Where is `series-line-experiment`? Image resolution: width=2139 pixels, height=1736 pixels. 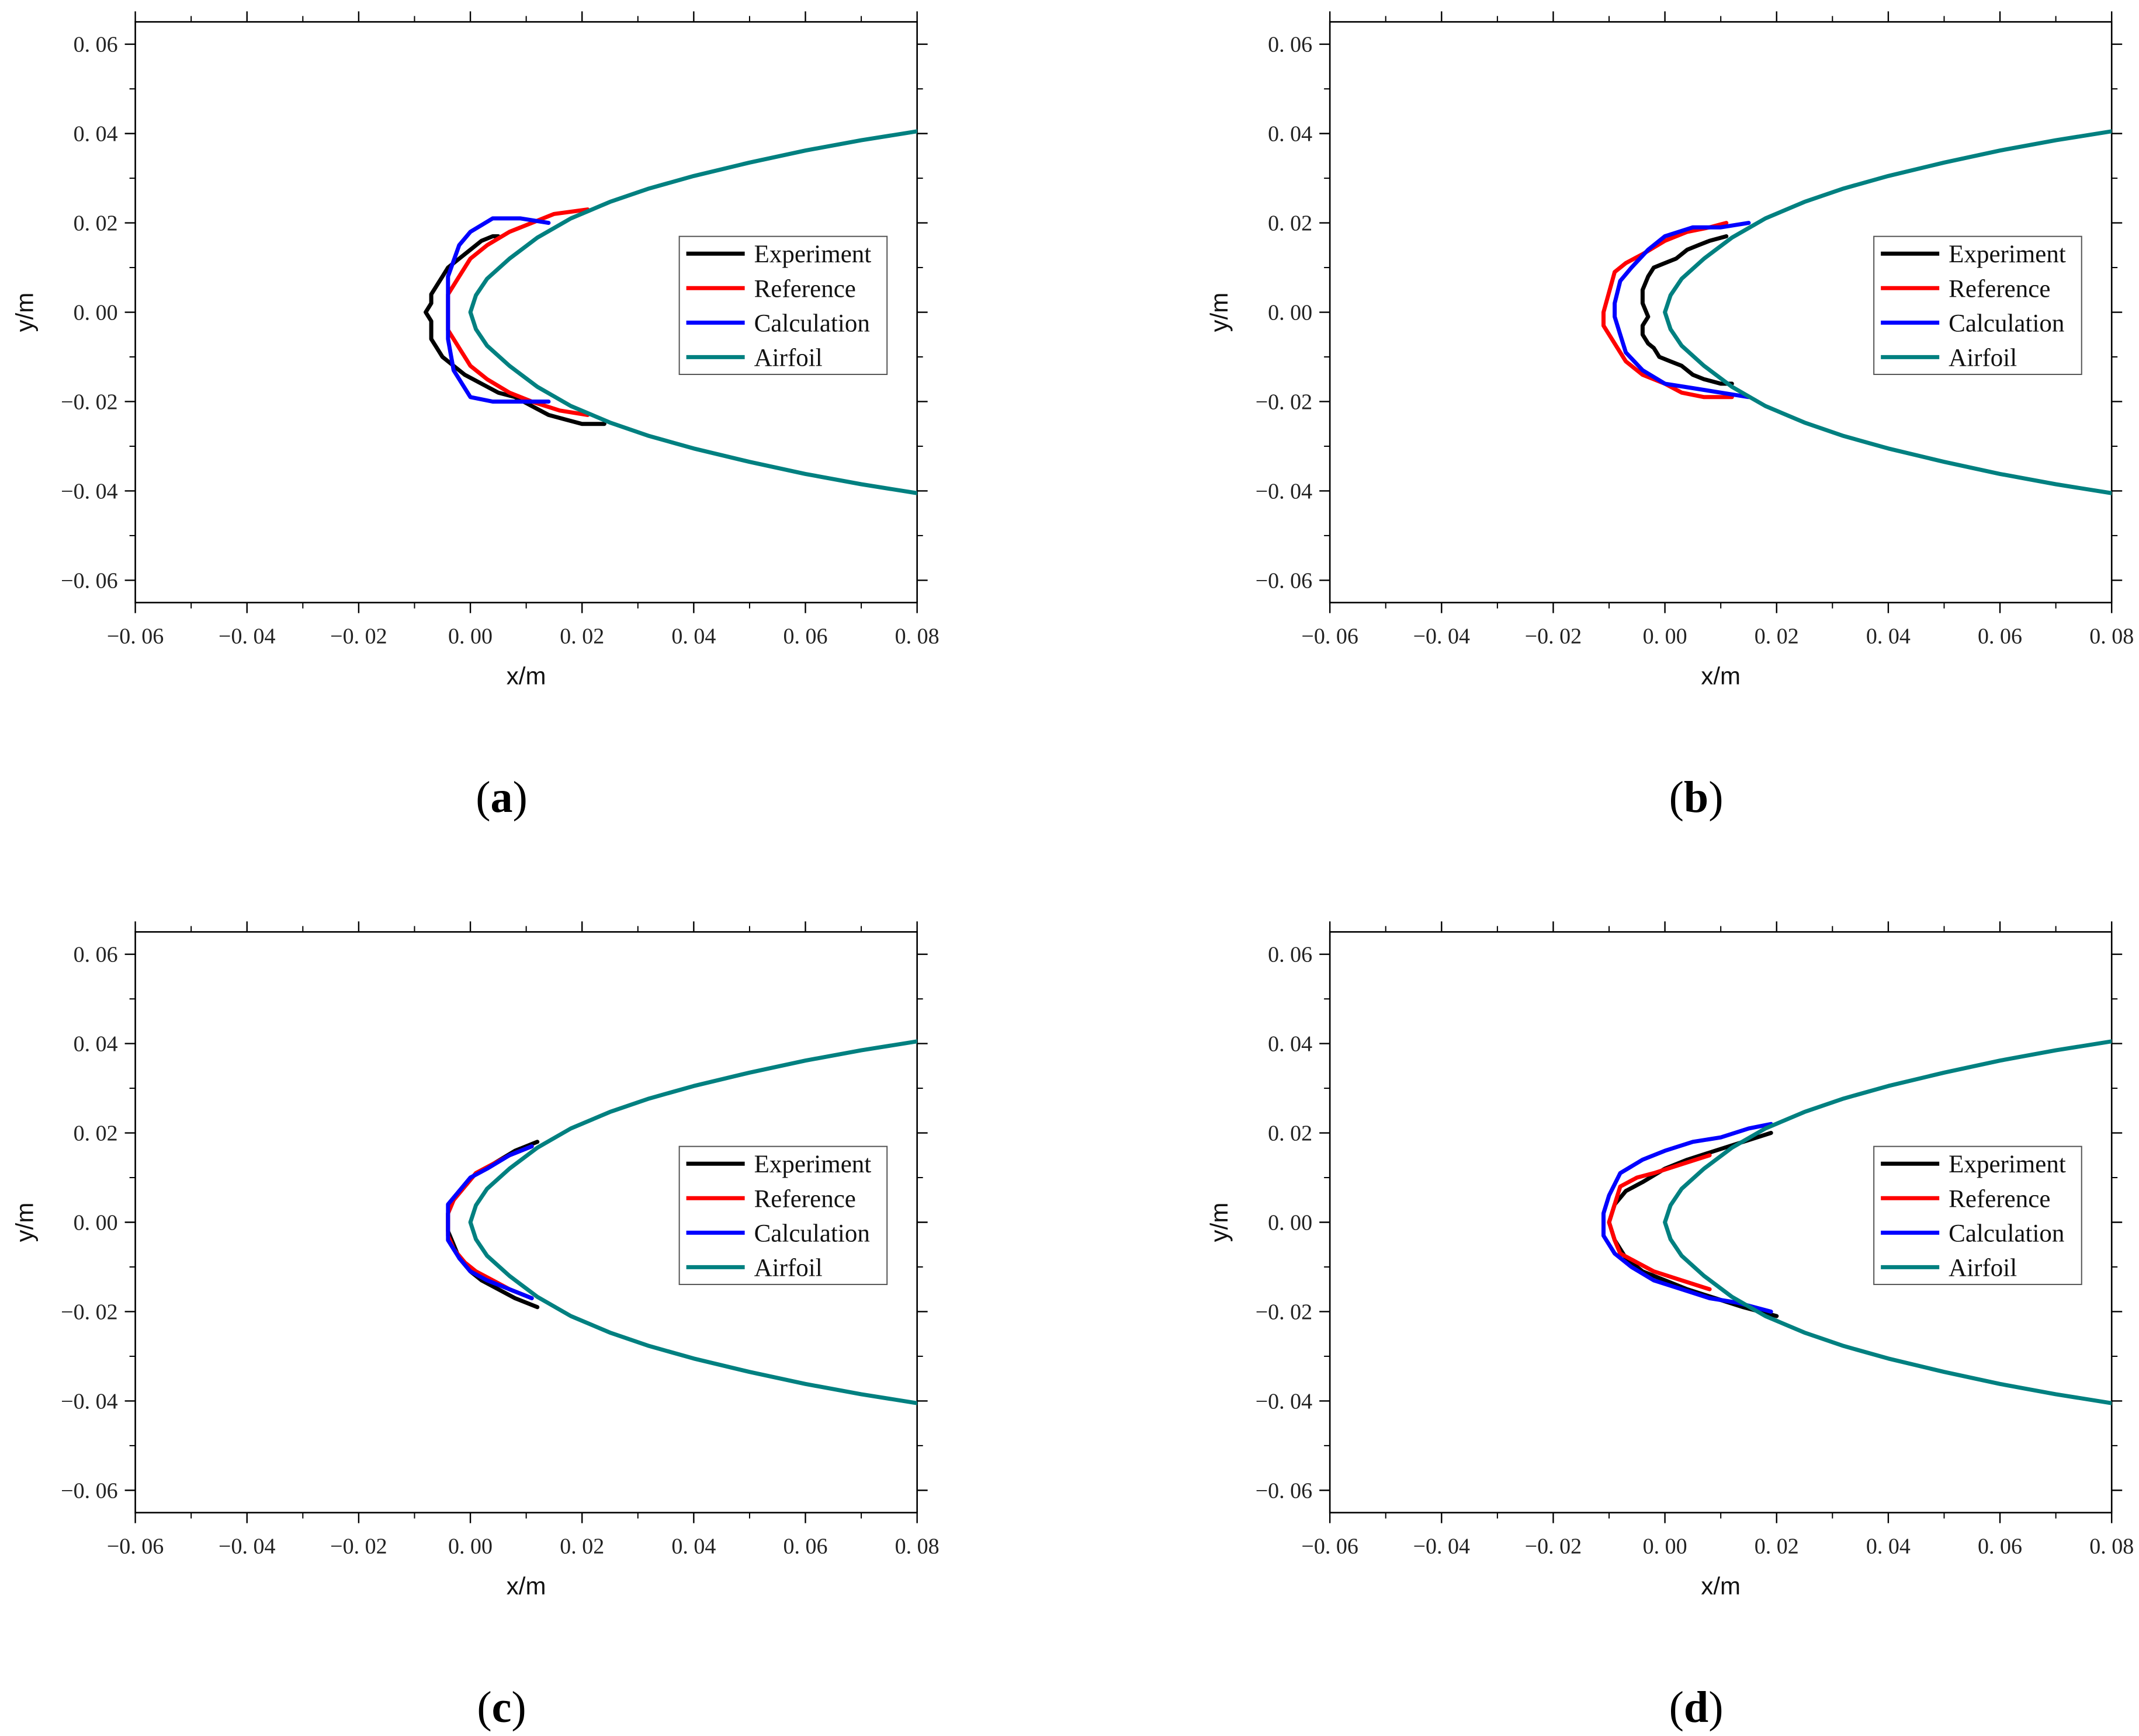 series-line-experiment is located at coordinates (515, 330).